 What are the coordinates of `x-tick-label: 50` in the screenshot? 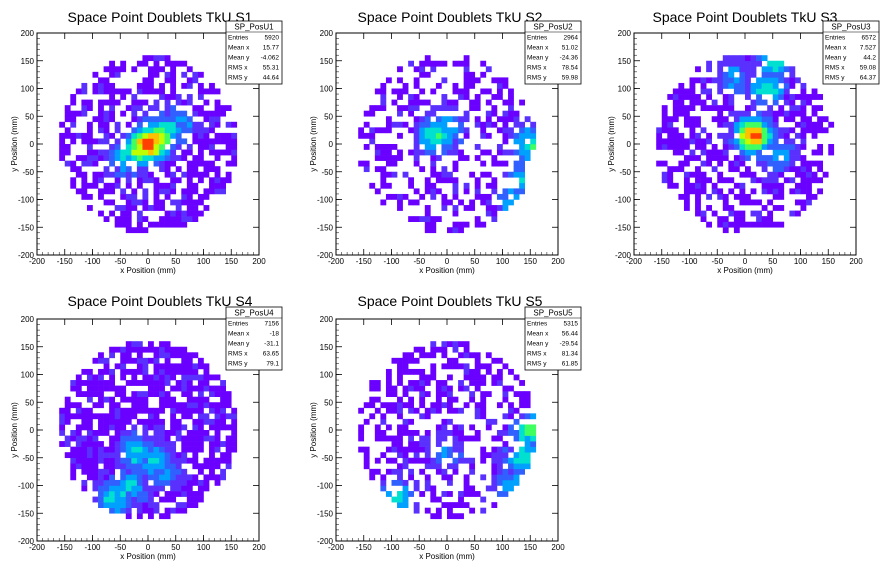 It's located at (772, 261).